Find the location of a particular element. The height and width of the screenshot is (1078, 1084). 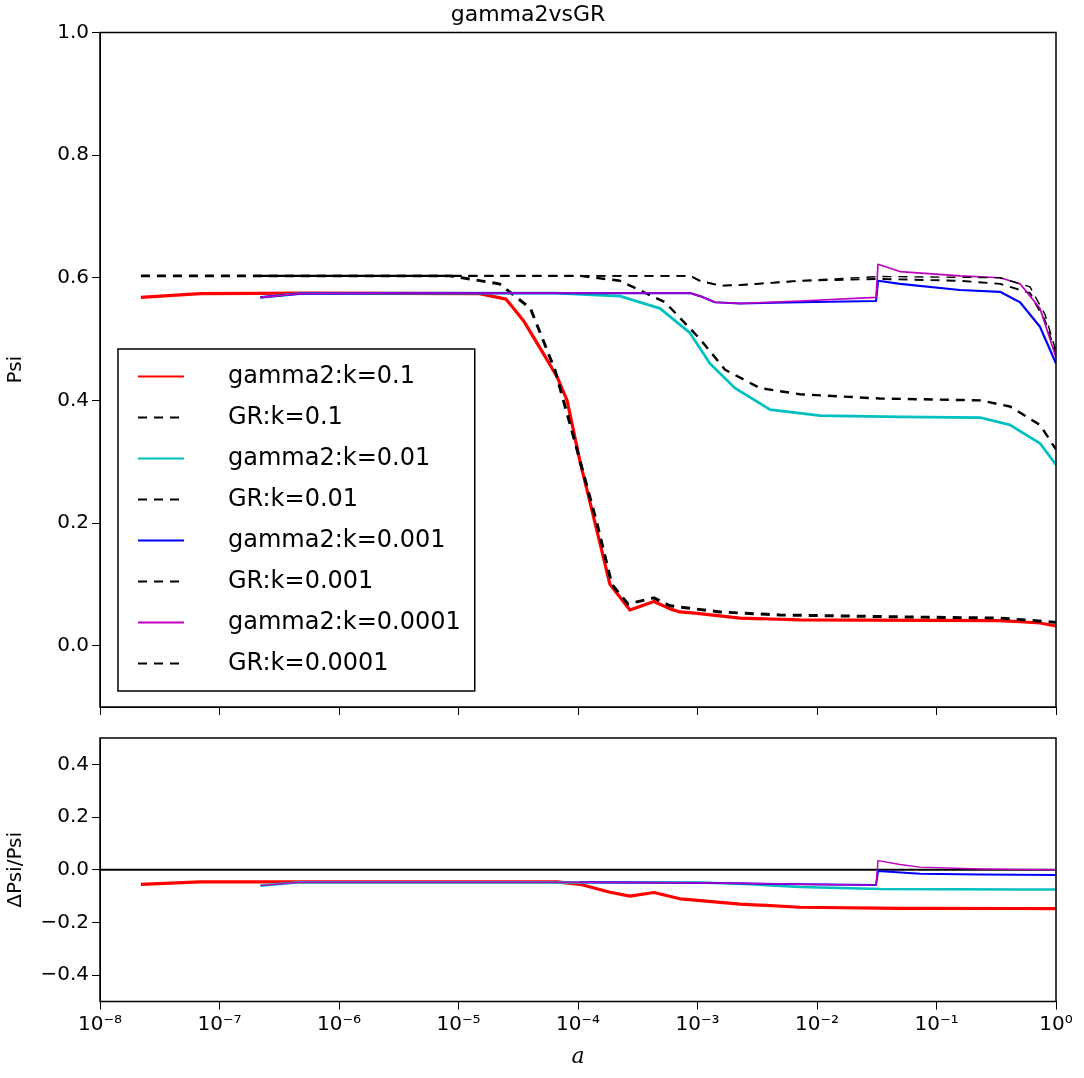

legend-label: GR:k=0.001 is located at coordinates (301, 579).